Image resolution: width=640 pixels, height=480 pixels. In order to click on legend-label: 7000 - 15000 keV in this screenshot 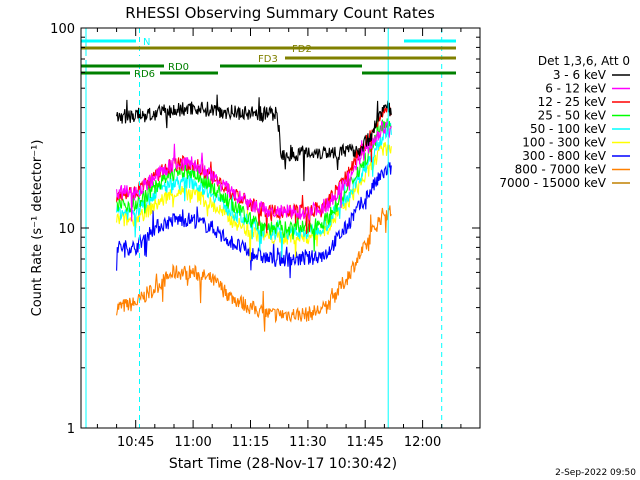, I will do `click(552, 183)`.